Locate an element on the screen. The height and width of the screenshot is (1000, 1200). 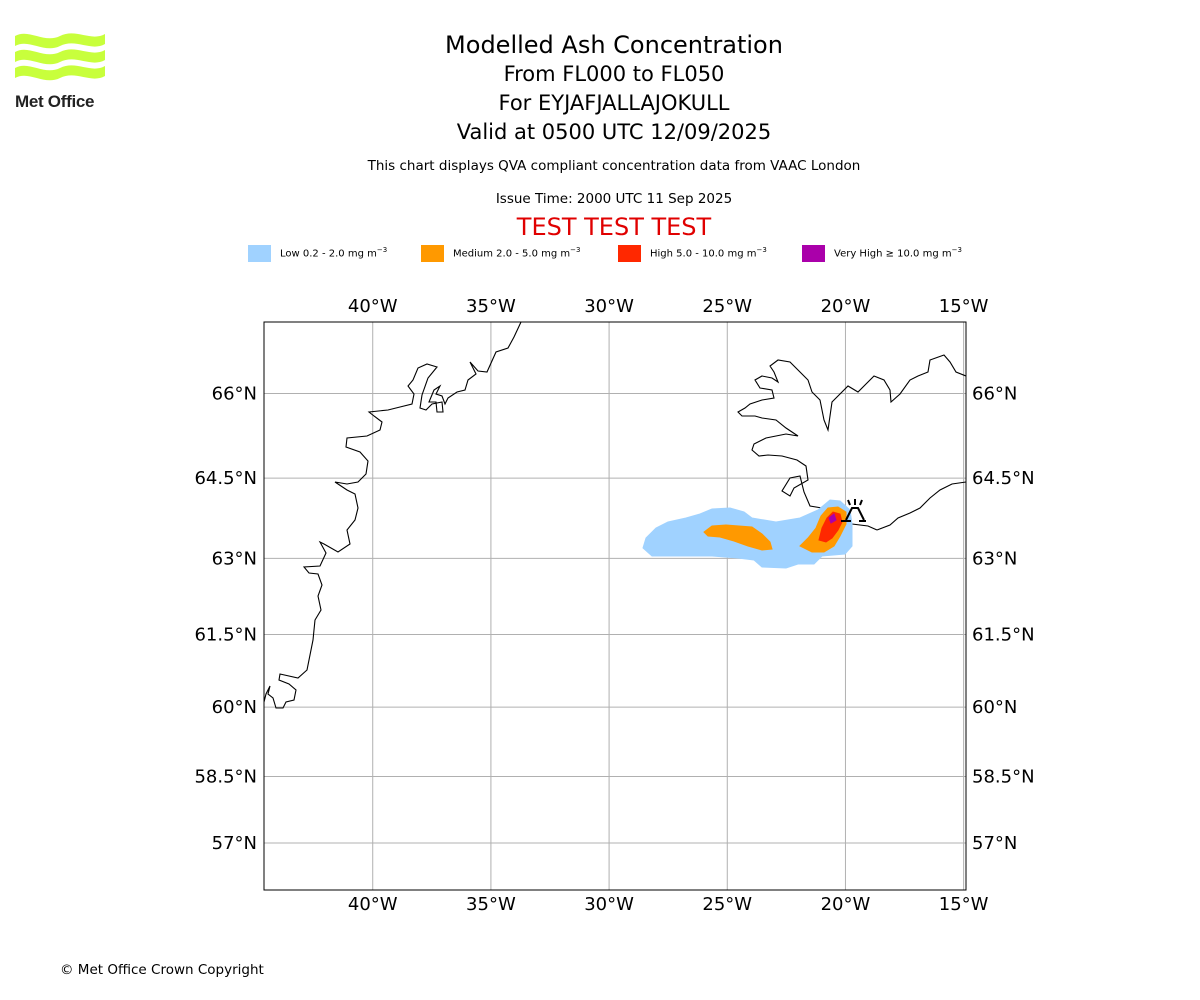
lat-label-right: 60°N is located at coordinates (994, 707).